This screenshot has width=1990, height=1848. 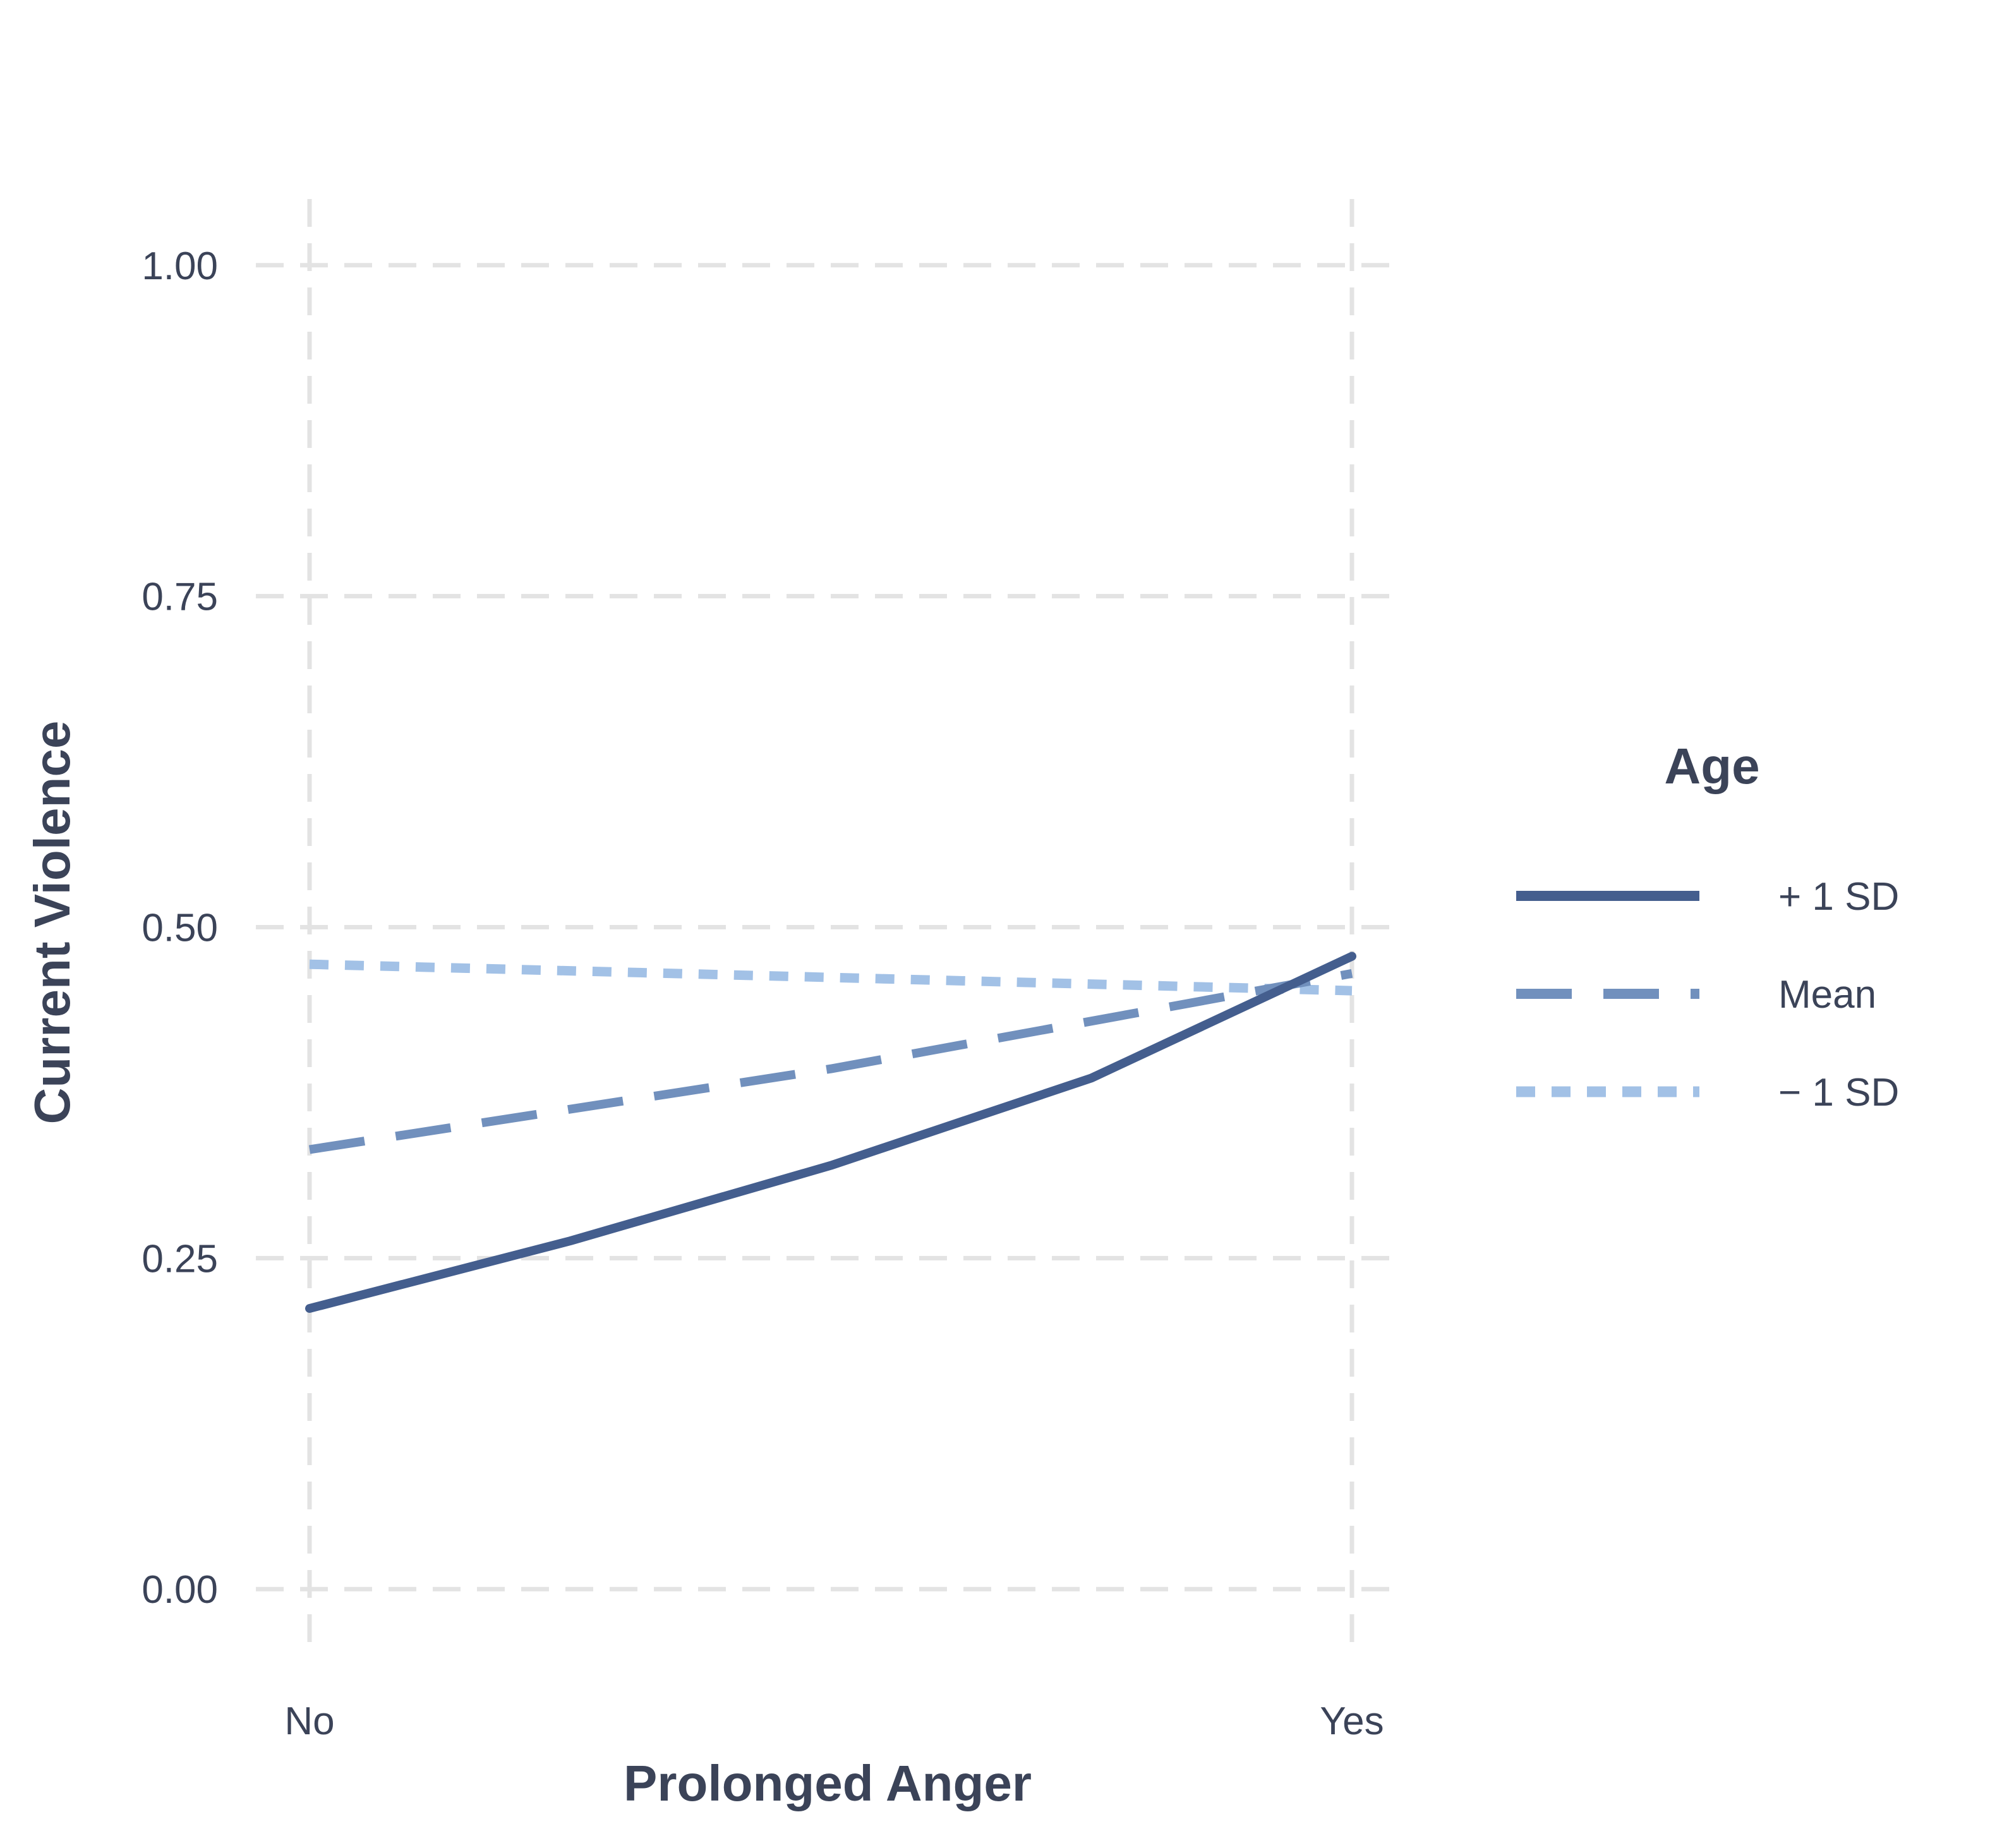 What do you see at coordinates (1696, 995) in the screenshot?
I see `legend-item: Mean` at bounding box center [1696, 995].